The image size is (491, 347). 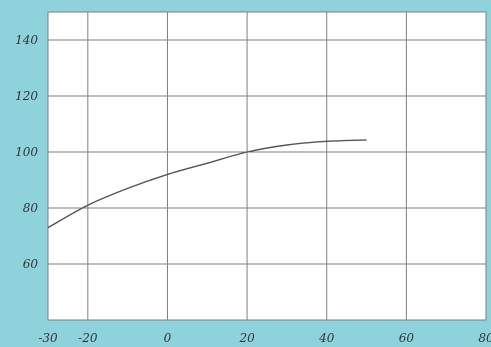 I want to click on y-tick-label: 60, so click(x=31, y=264).